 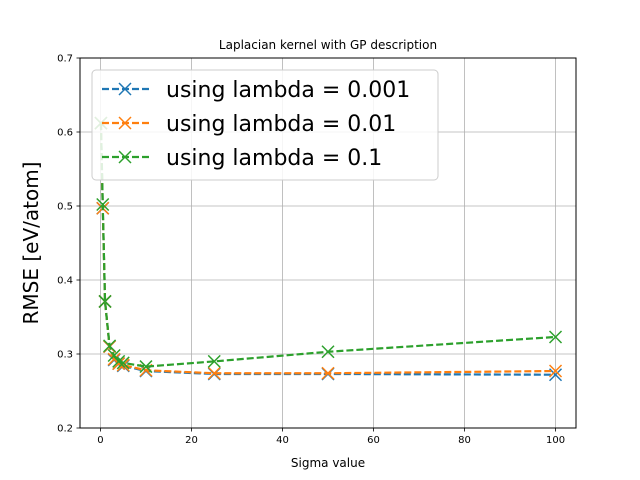 I want to click on legend-label: using lambda = 0.1, so click(x=274, y=158).